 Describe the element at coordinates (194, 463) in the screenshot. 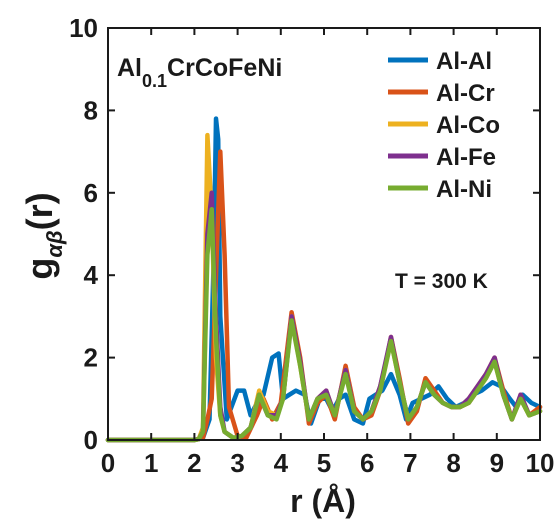

I see `x-tick-label: 2` at that location.